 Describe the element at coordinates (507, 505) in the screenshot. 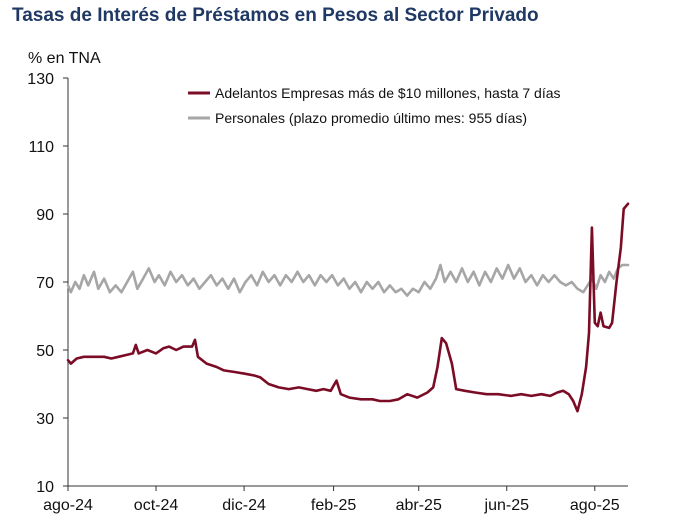

I see `x-tick-label: jun-25` at that location.